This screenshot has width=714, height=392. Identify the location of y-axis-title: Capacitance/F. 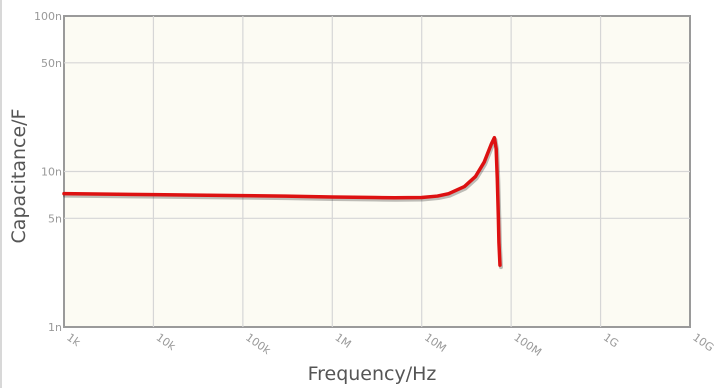
(19, 176).